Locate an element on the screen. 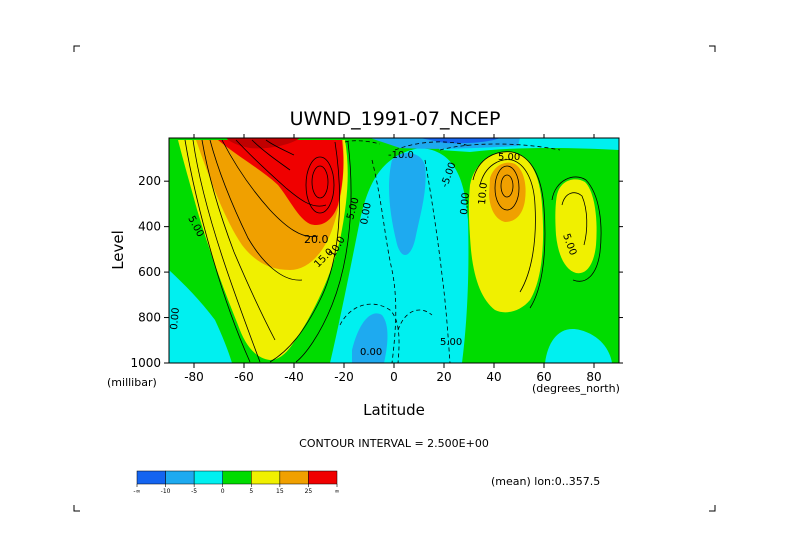 The width and height of the screenshot is (789, 558). colorbar-label: -10 is located at coordinates (166, 491).